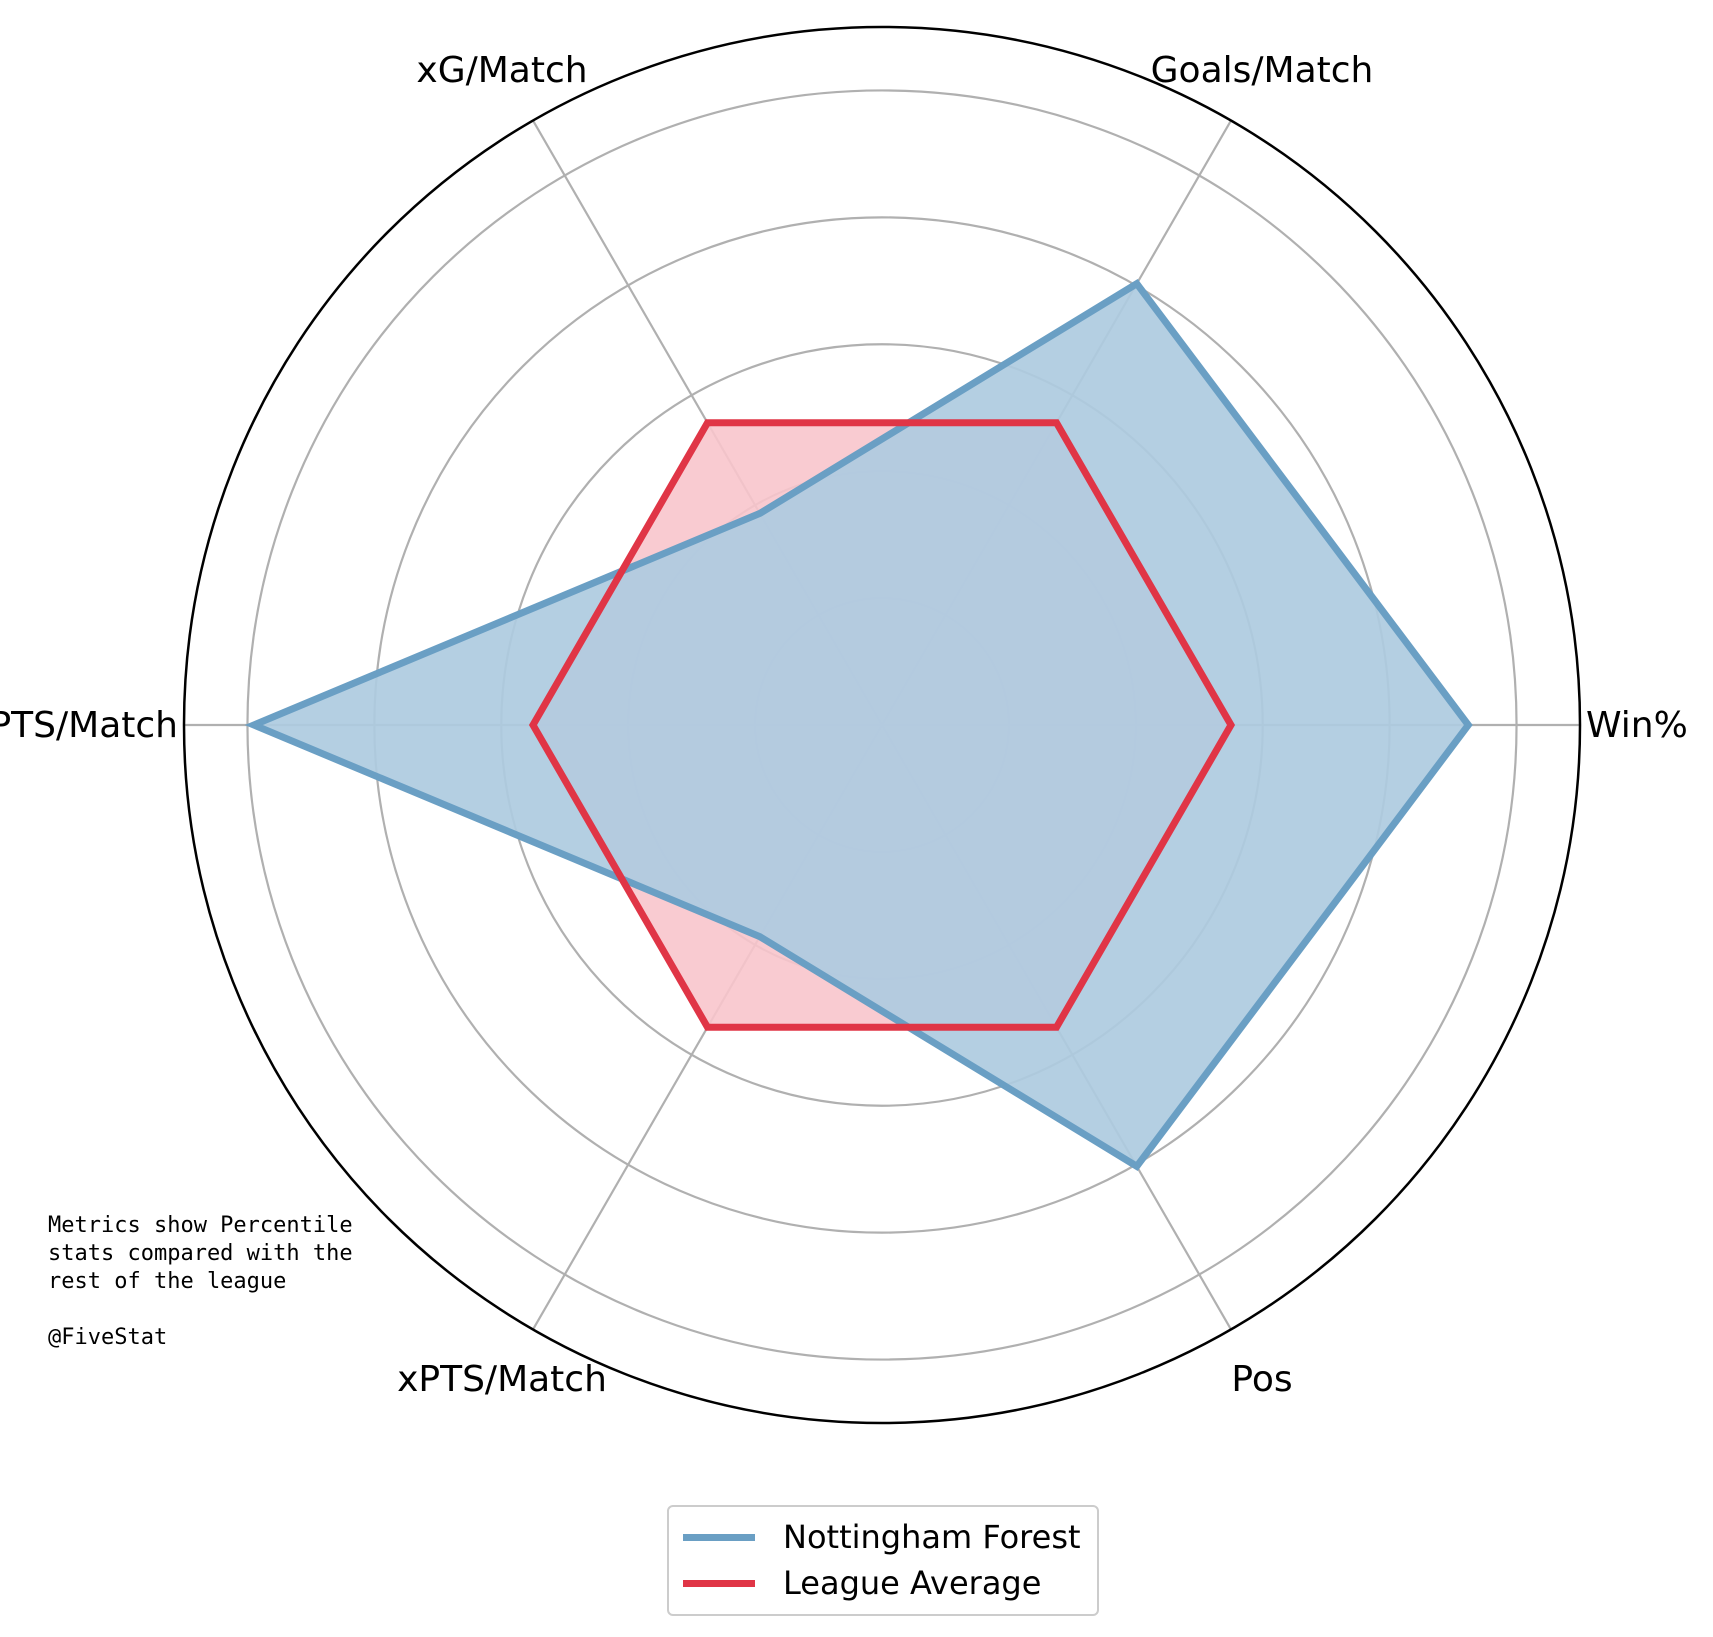 This screenshot has height=1637, width=1713. I want to click on footnote-credit: @FiveStat, so click(108, 1337).